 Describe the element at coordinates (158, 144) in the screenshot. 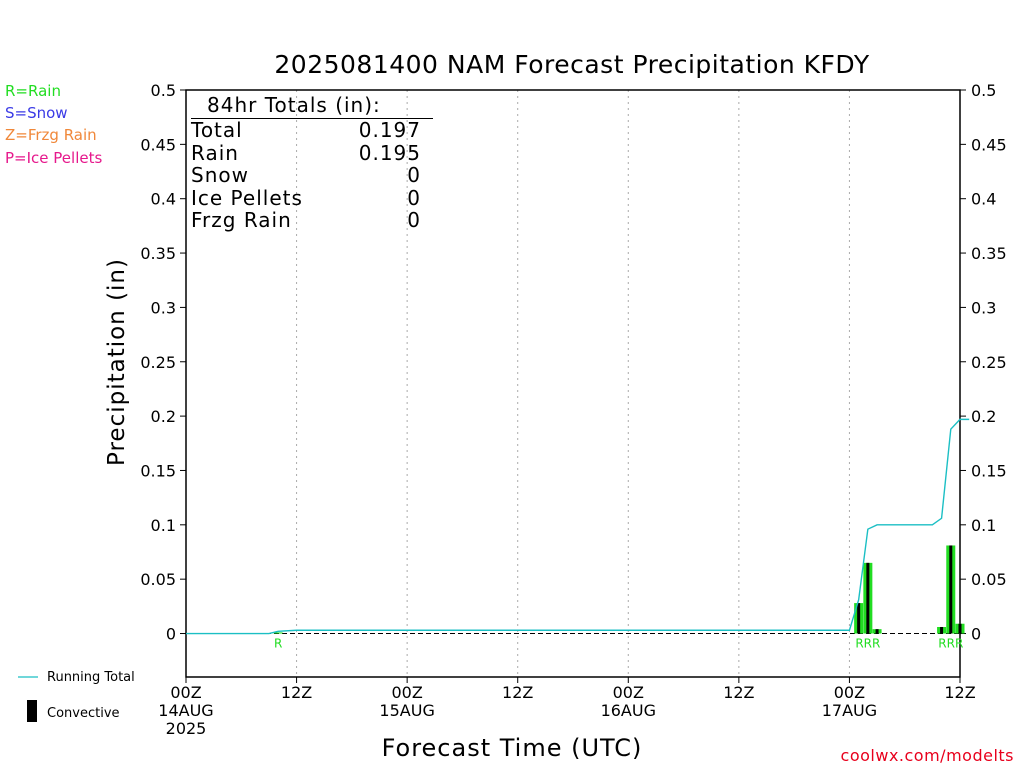

I see `y-tick-label-left: 0.45` at that location.